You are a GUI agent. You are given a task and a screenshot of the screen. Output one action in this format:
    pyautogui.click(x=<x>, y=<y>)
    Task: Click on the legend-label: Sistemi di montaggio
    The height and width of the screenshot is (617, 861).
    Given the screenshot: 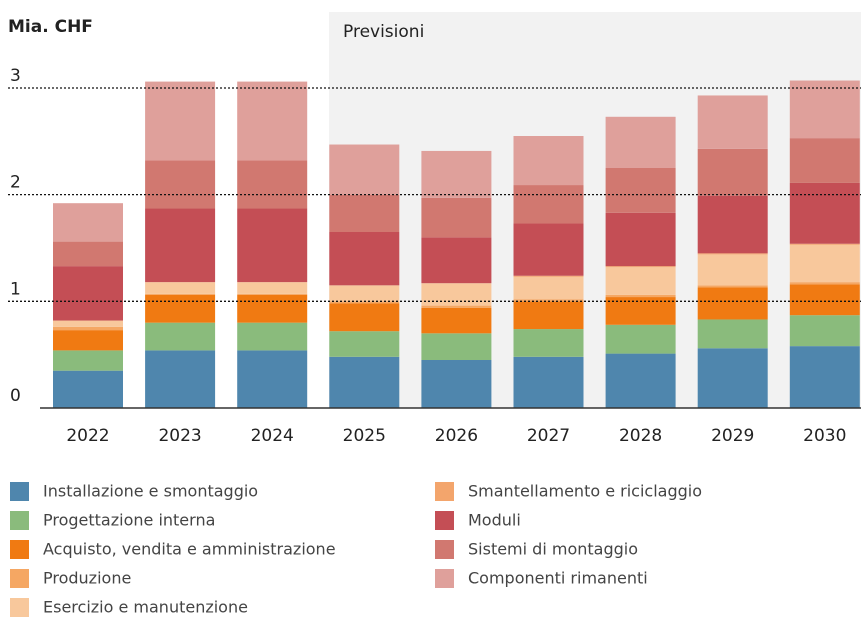 What is the action you would take?
    pyautogui.click(x=553, y=549)
    